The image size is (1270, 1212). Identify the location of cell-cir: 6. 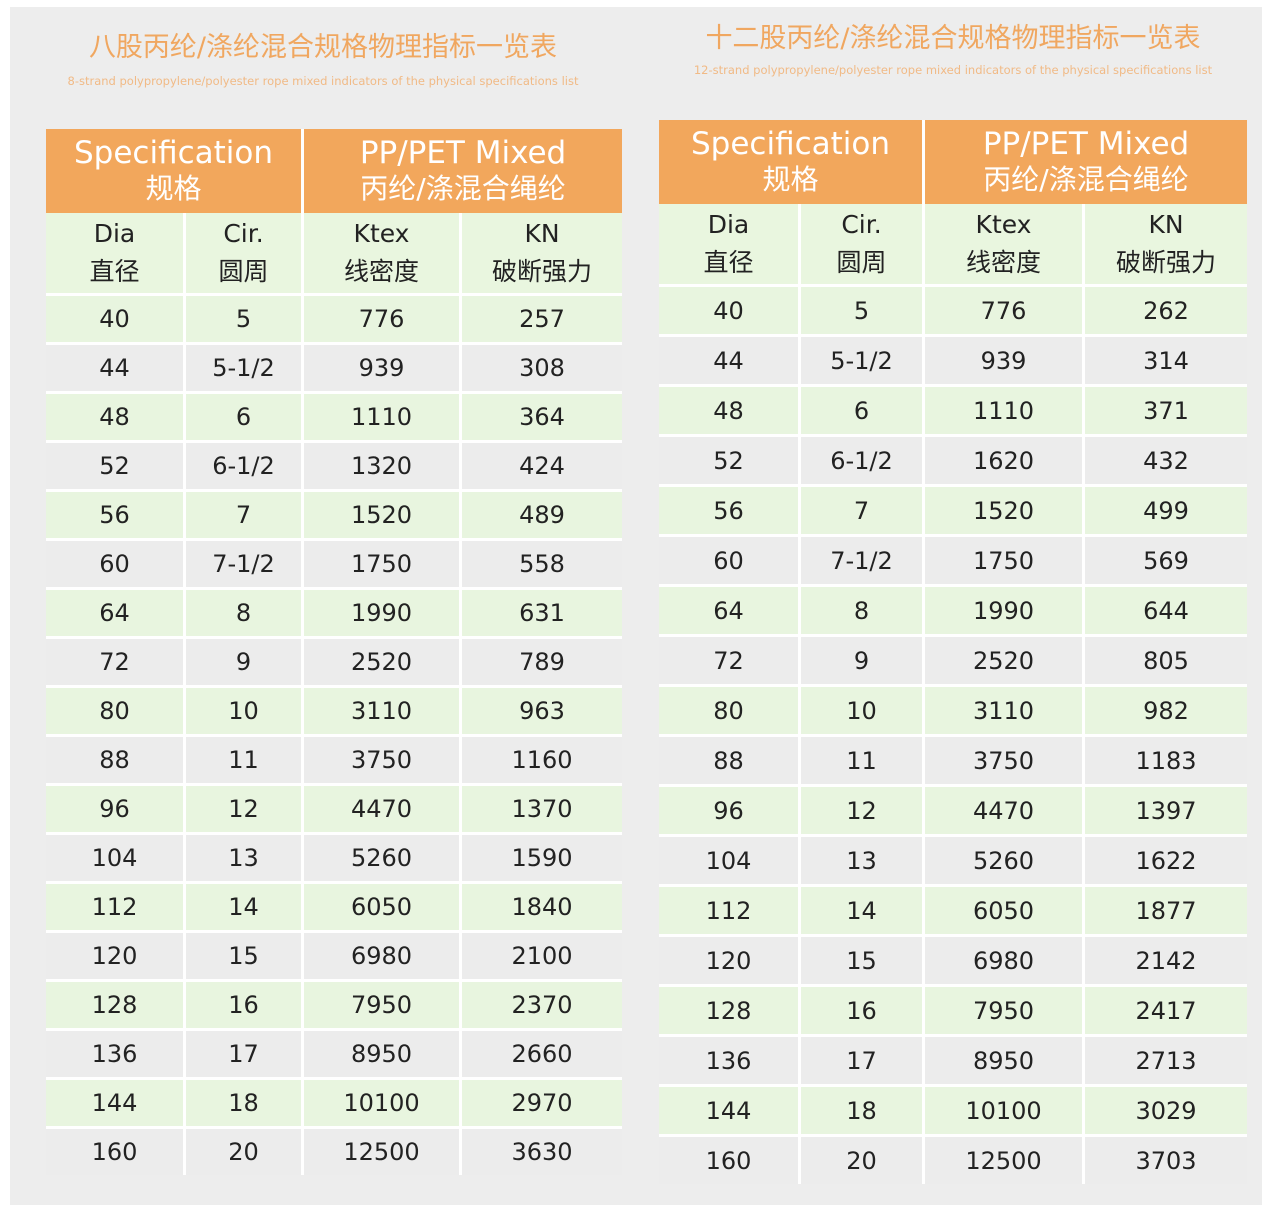
(863, 409).